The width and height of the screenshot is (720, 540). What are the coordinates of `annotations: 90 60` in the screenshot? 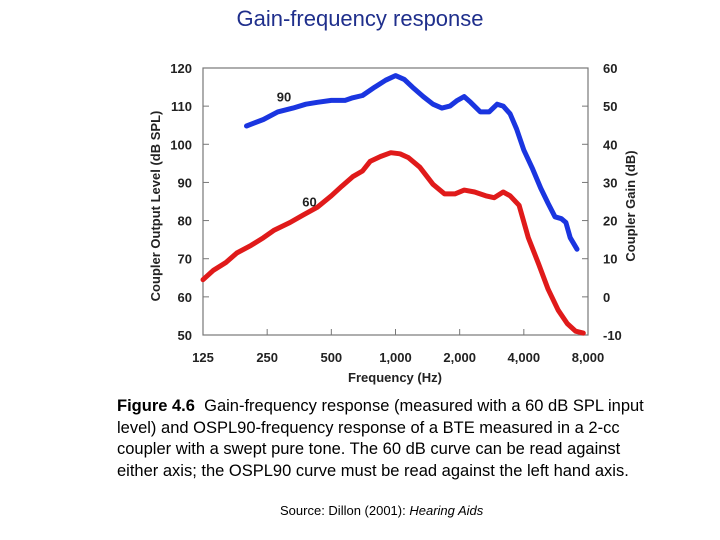 It's located at (297, 150).